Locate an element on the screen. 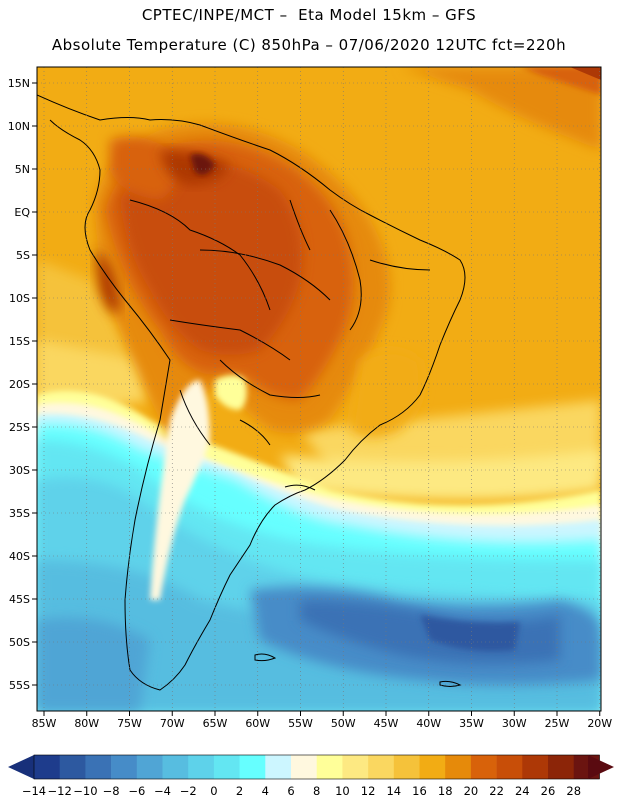 Image resolution: width=618 pixels, height=800 pixels. lon-tick-label: 60W is located at coordinates (257, 723).